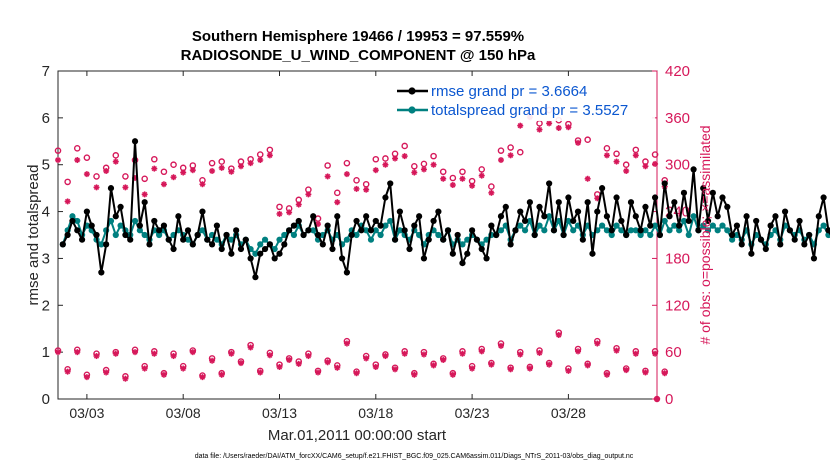 This screenshot has width=830, height=475. I want to click on obs-zero-point, so click(657, 399).